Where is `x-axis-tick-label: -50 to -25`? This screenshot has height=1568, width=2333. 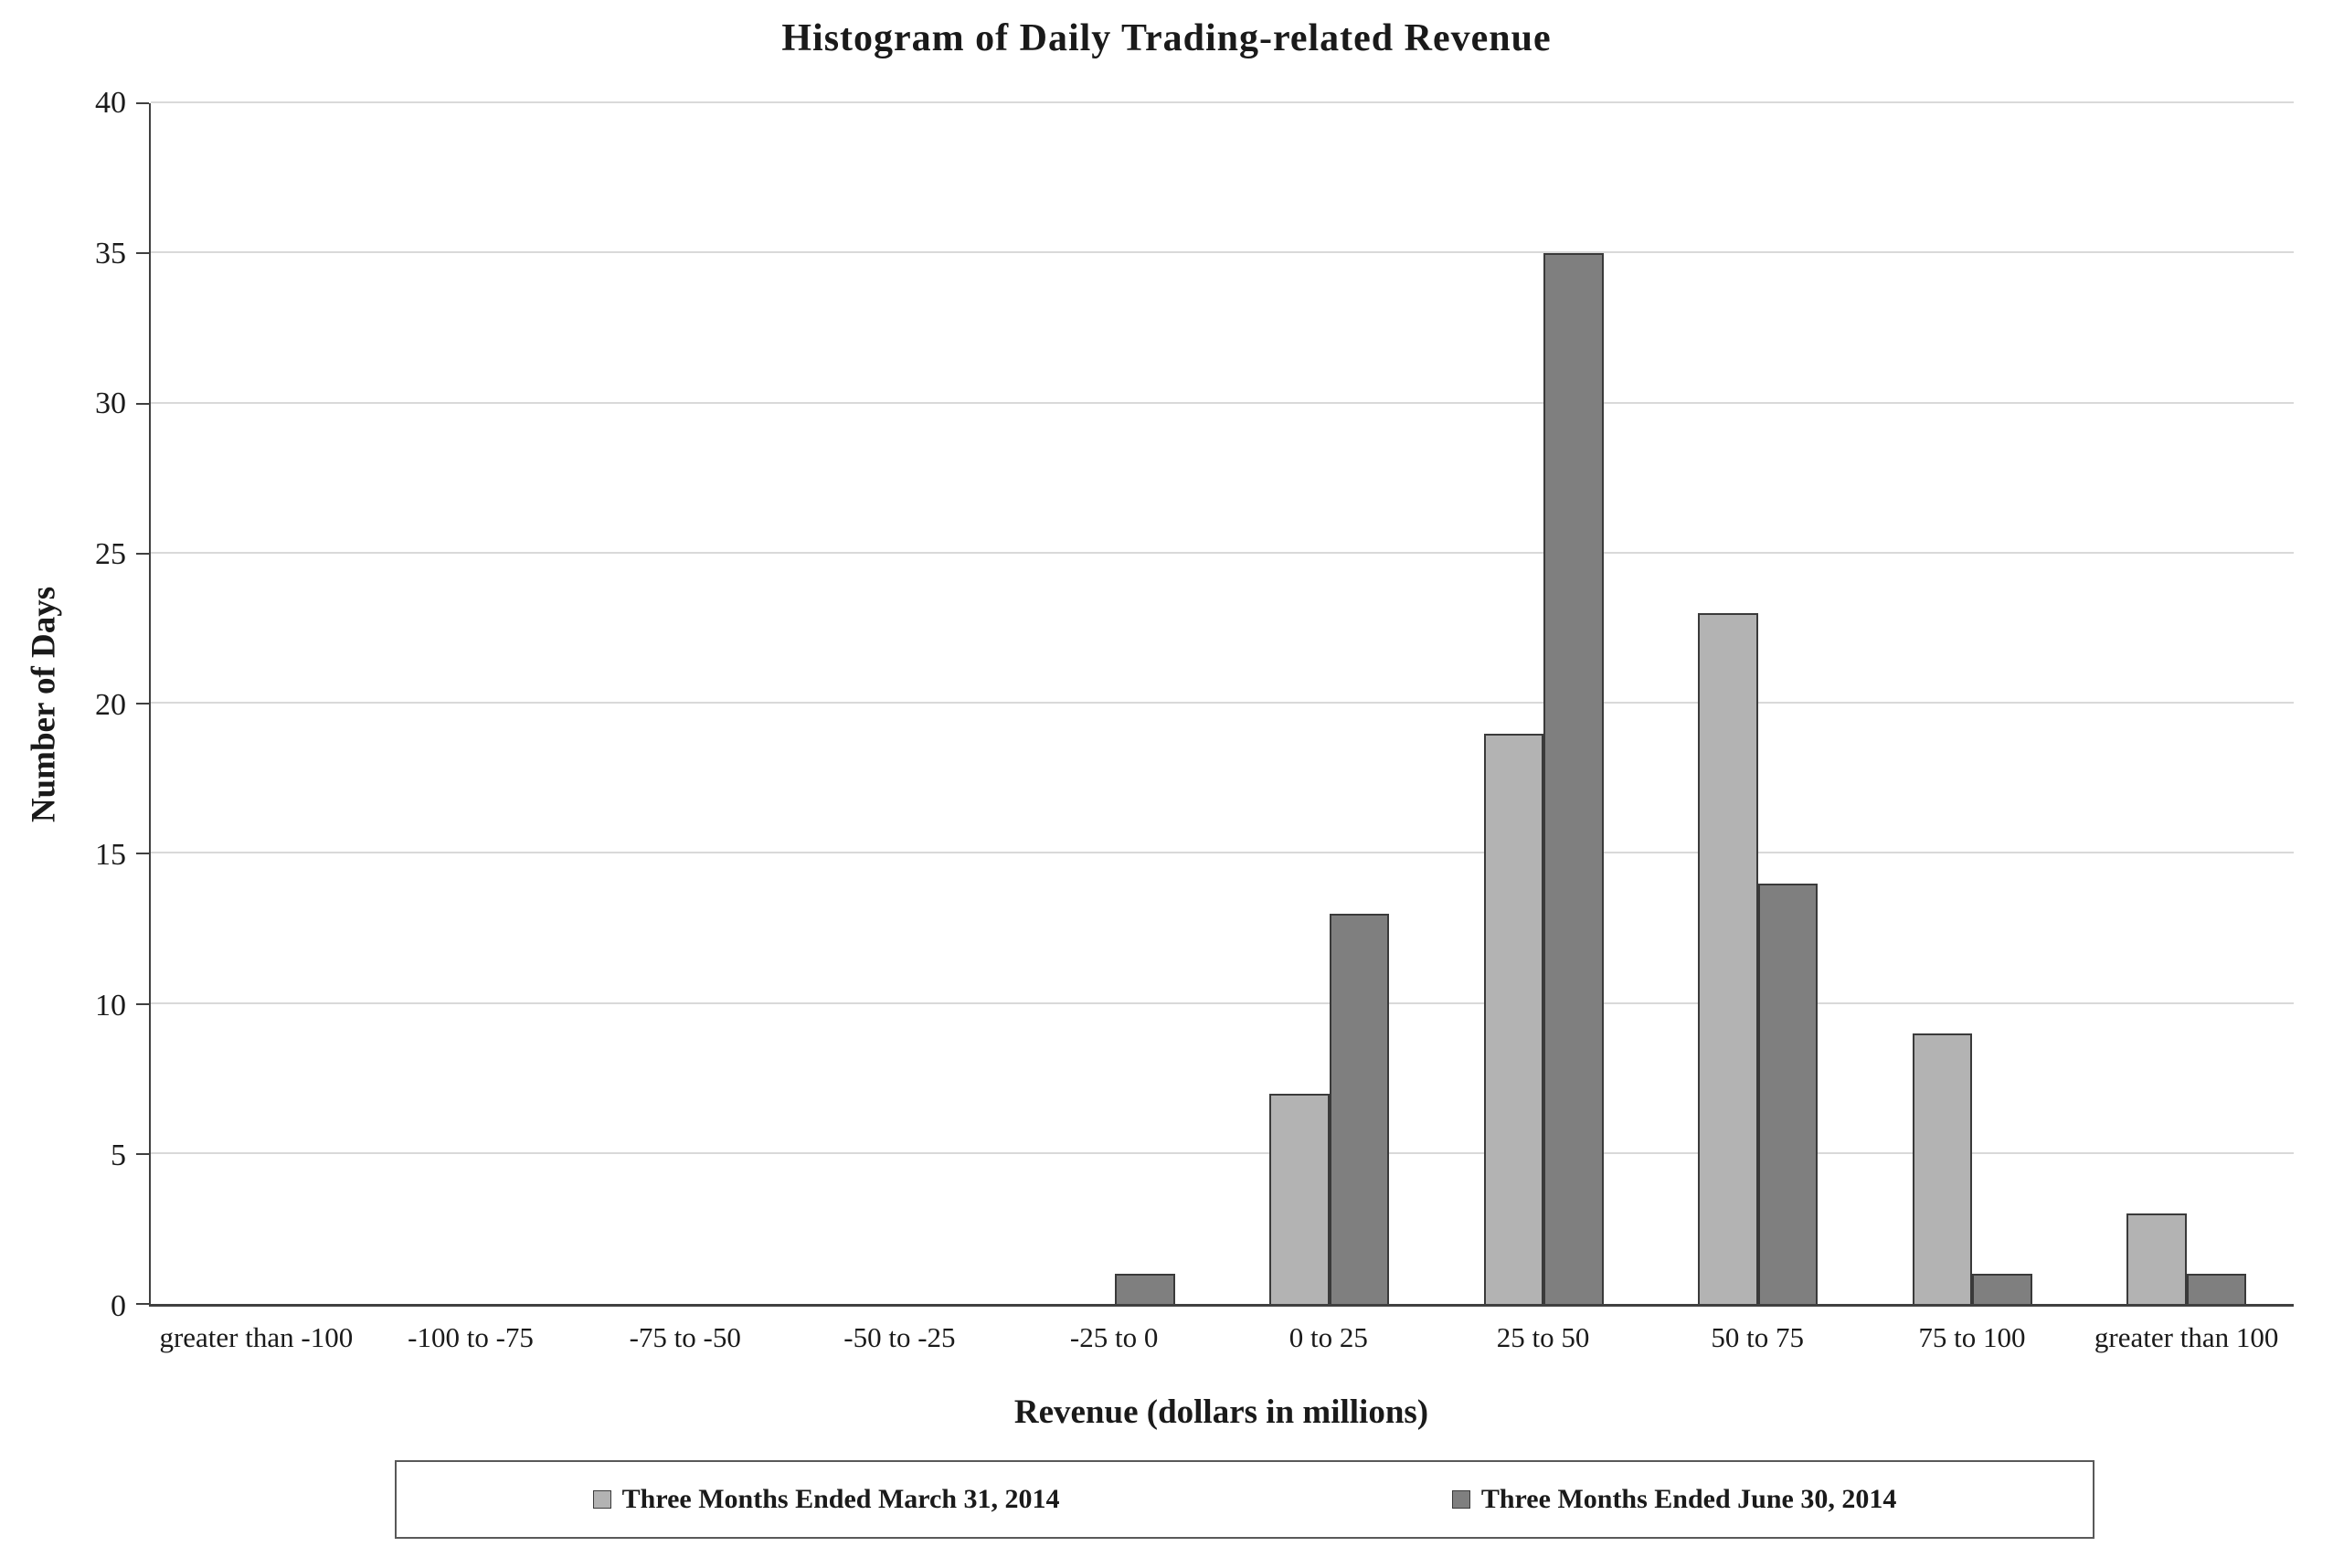
x-axis-tick-label: -50 to -25 is located at coordinates (899, 1337).